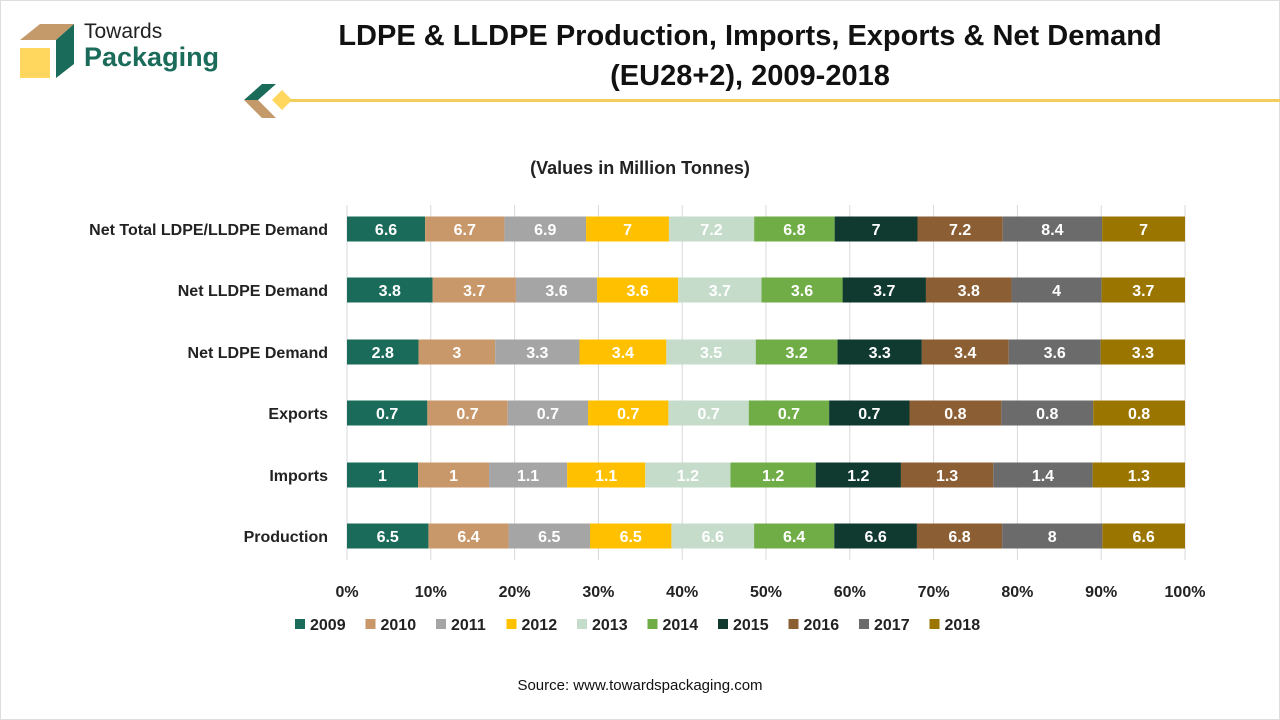  I want to click on data-label: 6.7, so click(465, 230).